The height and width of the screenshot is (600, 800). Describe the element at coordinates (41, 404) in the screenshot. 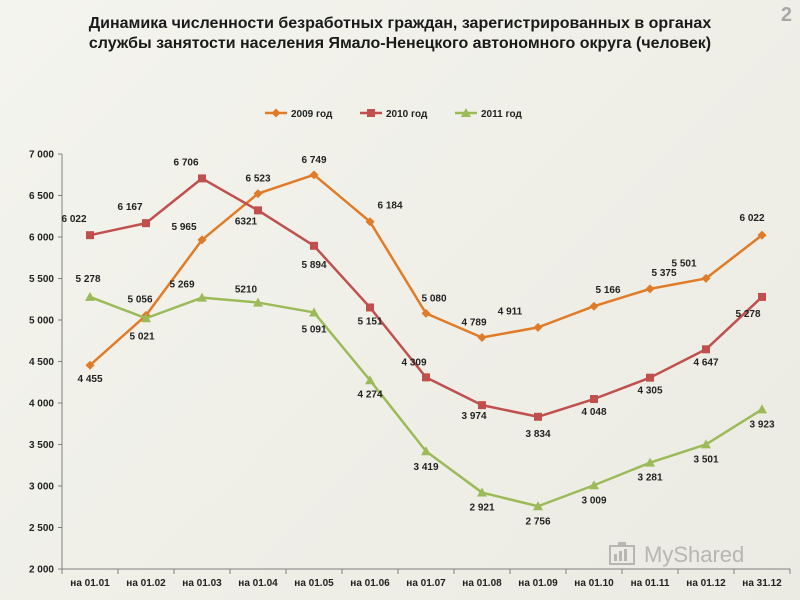

I see `y-tick-label: 4 000` at that location.